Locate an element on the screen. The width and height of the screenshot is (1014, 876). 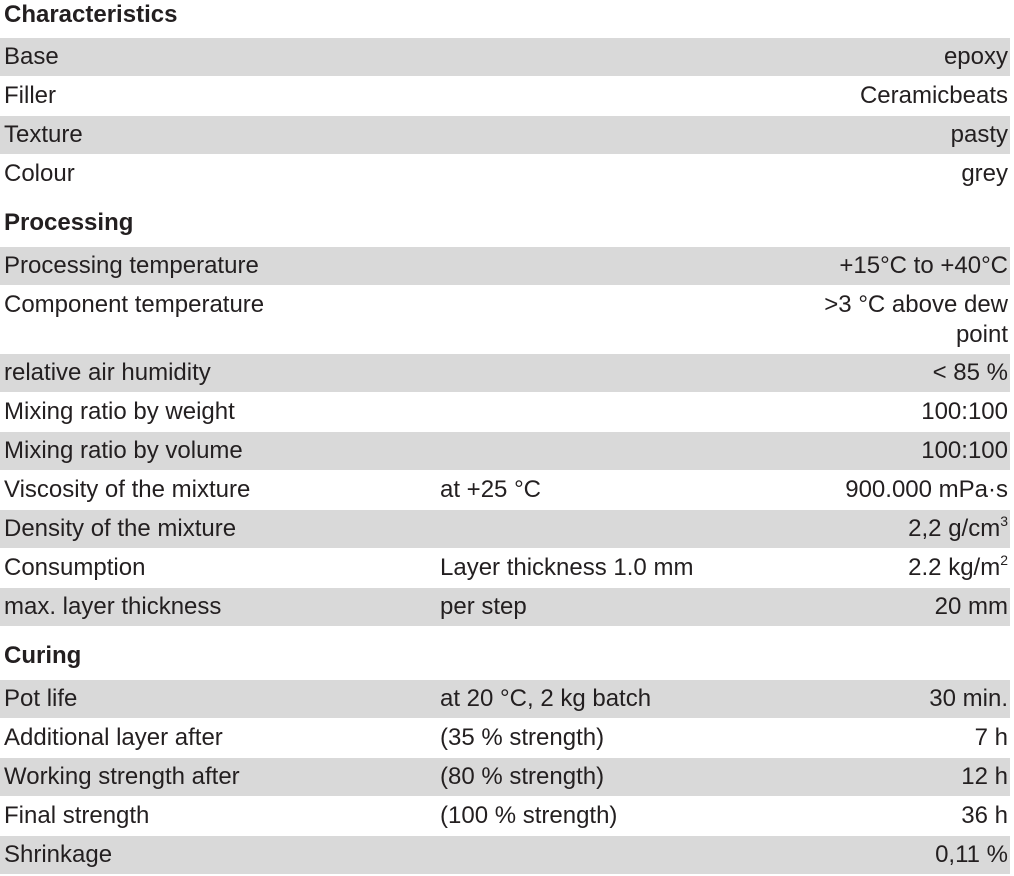
property-value: +15°C to +40°C is located at coordinates (923, 266).